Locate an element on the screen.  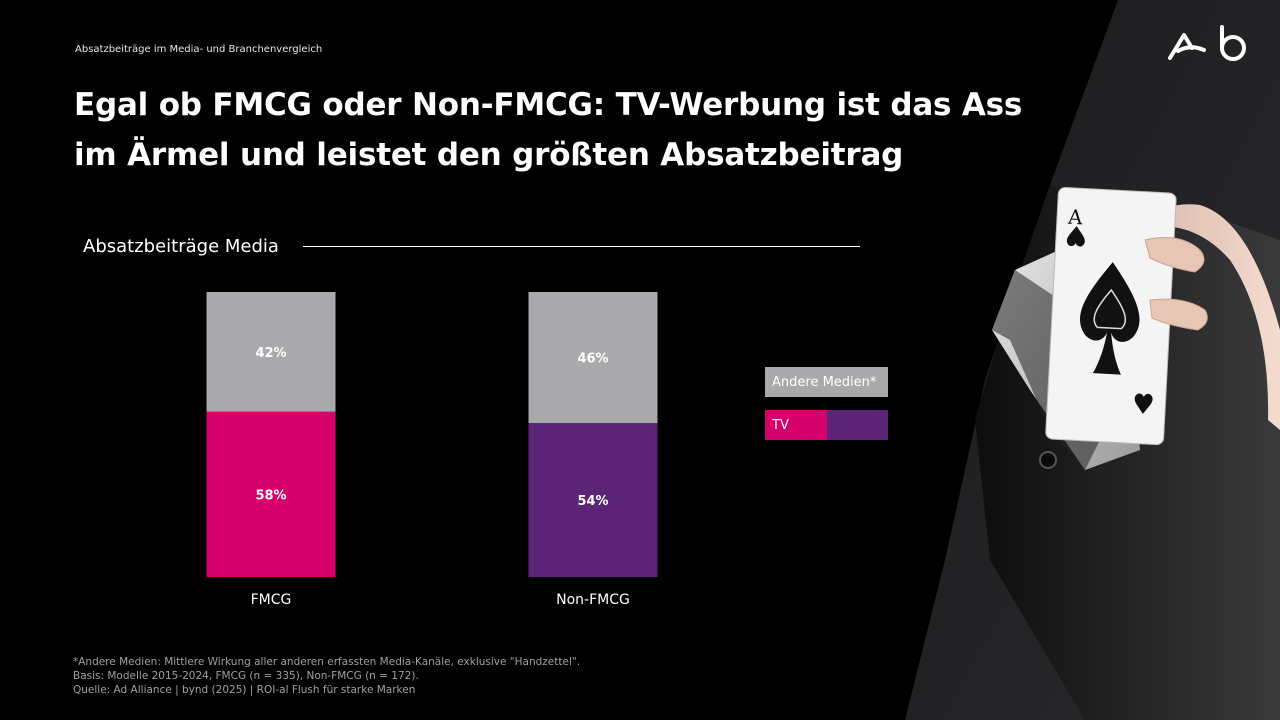
data-label-other-media-non-fmcg: 46% is located at coordinates (592, 359).